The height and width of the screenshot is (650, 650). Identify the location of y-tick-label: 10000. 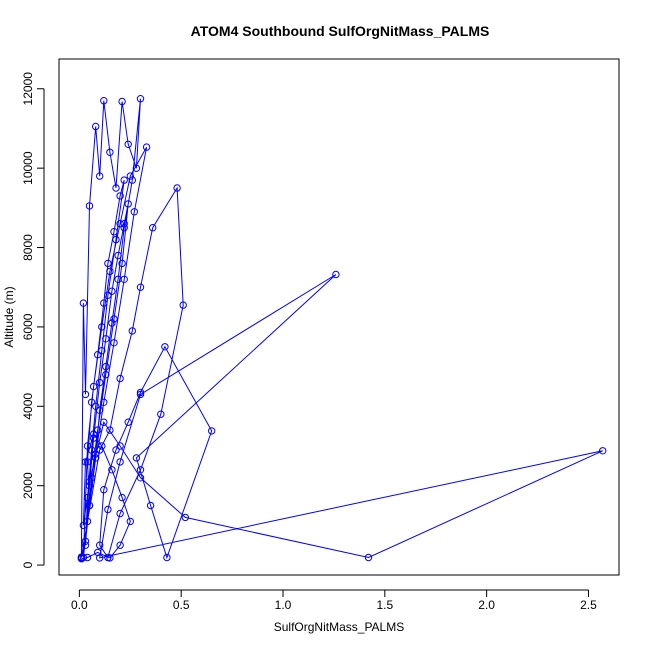
(28, 168).